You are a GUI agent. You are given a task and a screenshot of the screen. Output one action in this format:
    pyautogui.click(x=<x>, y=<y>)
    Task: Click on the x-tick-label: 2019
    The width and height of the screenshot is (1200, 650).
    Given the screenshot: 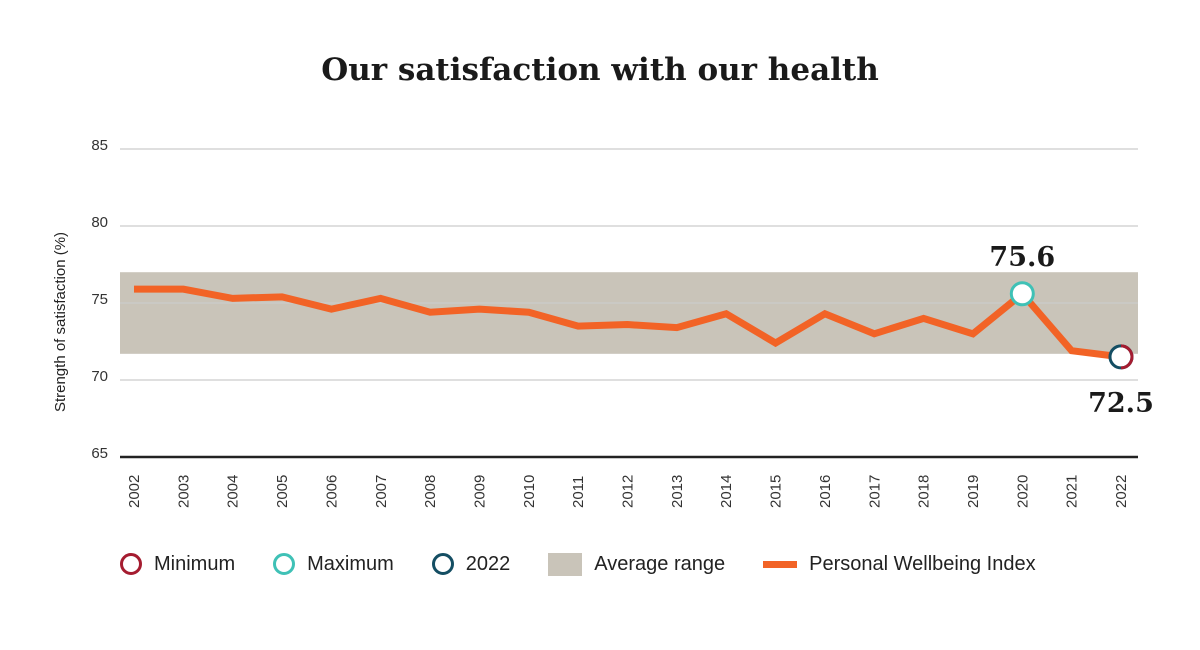 What is the action you would take?
    pyautogui.click(x=973, y=491)
    